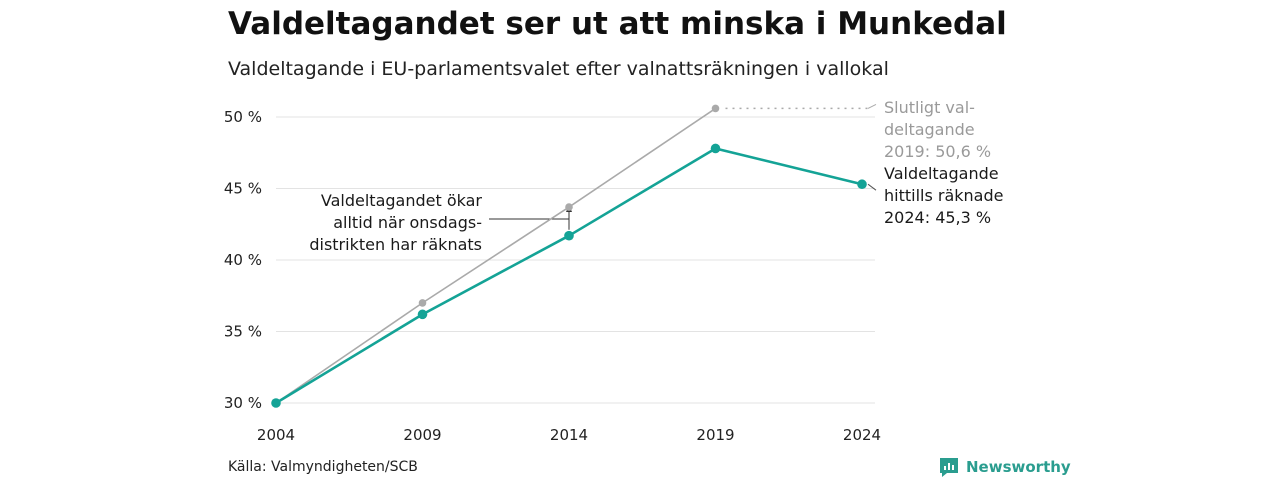 The height and width of the screenshot is (480, 1280). I want to click on brand-name: Newsworthy, so click(1018, 467).